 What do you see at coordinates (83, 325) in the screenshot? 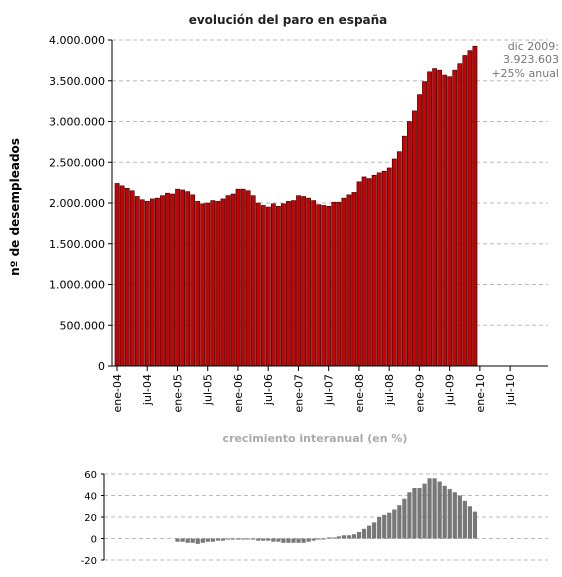
I see `main-y-tick-label: 500.000` at bounding box center [83, 325].